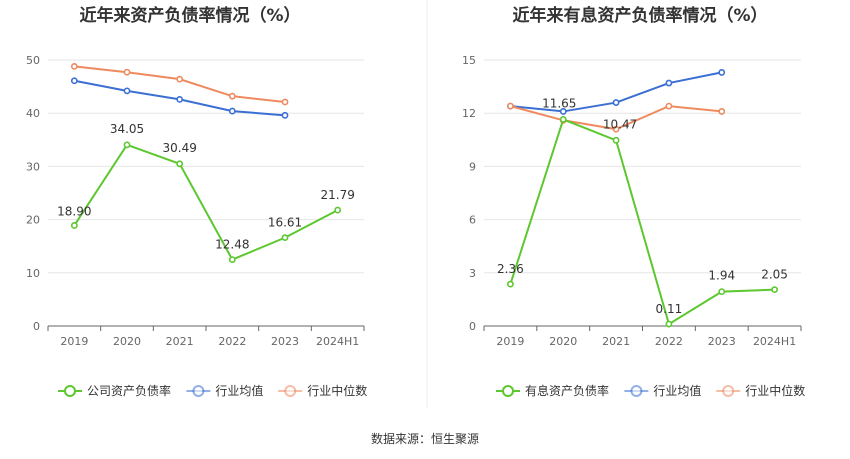  Describe the element at coordinates (721, 276) in the screenshot. I see `data-label: 1.94` at that location.